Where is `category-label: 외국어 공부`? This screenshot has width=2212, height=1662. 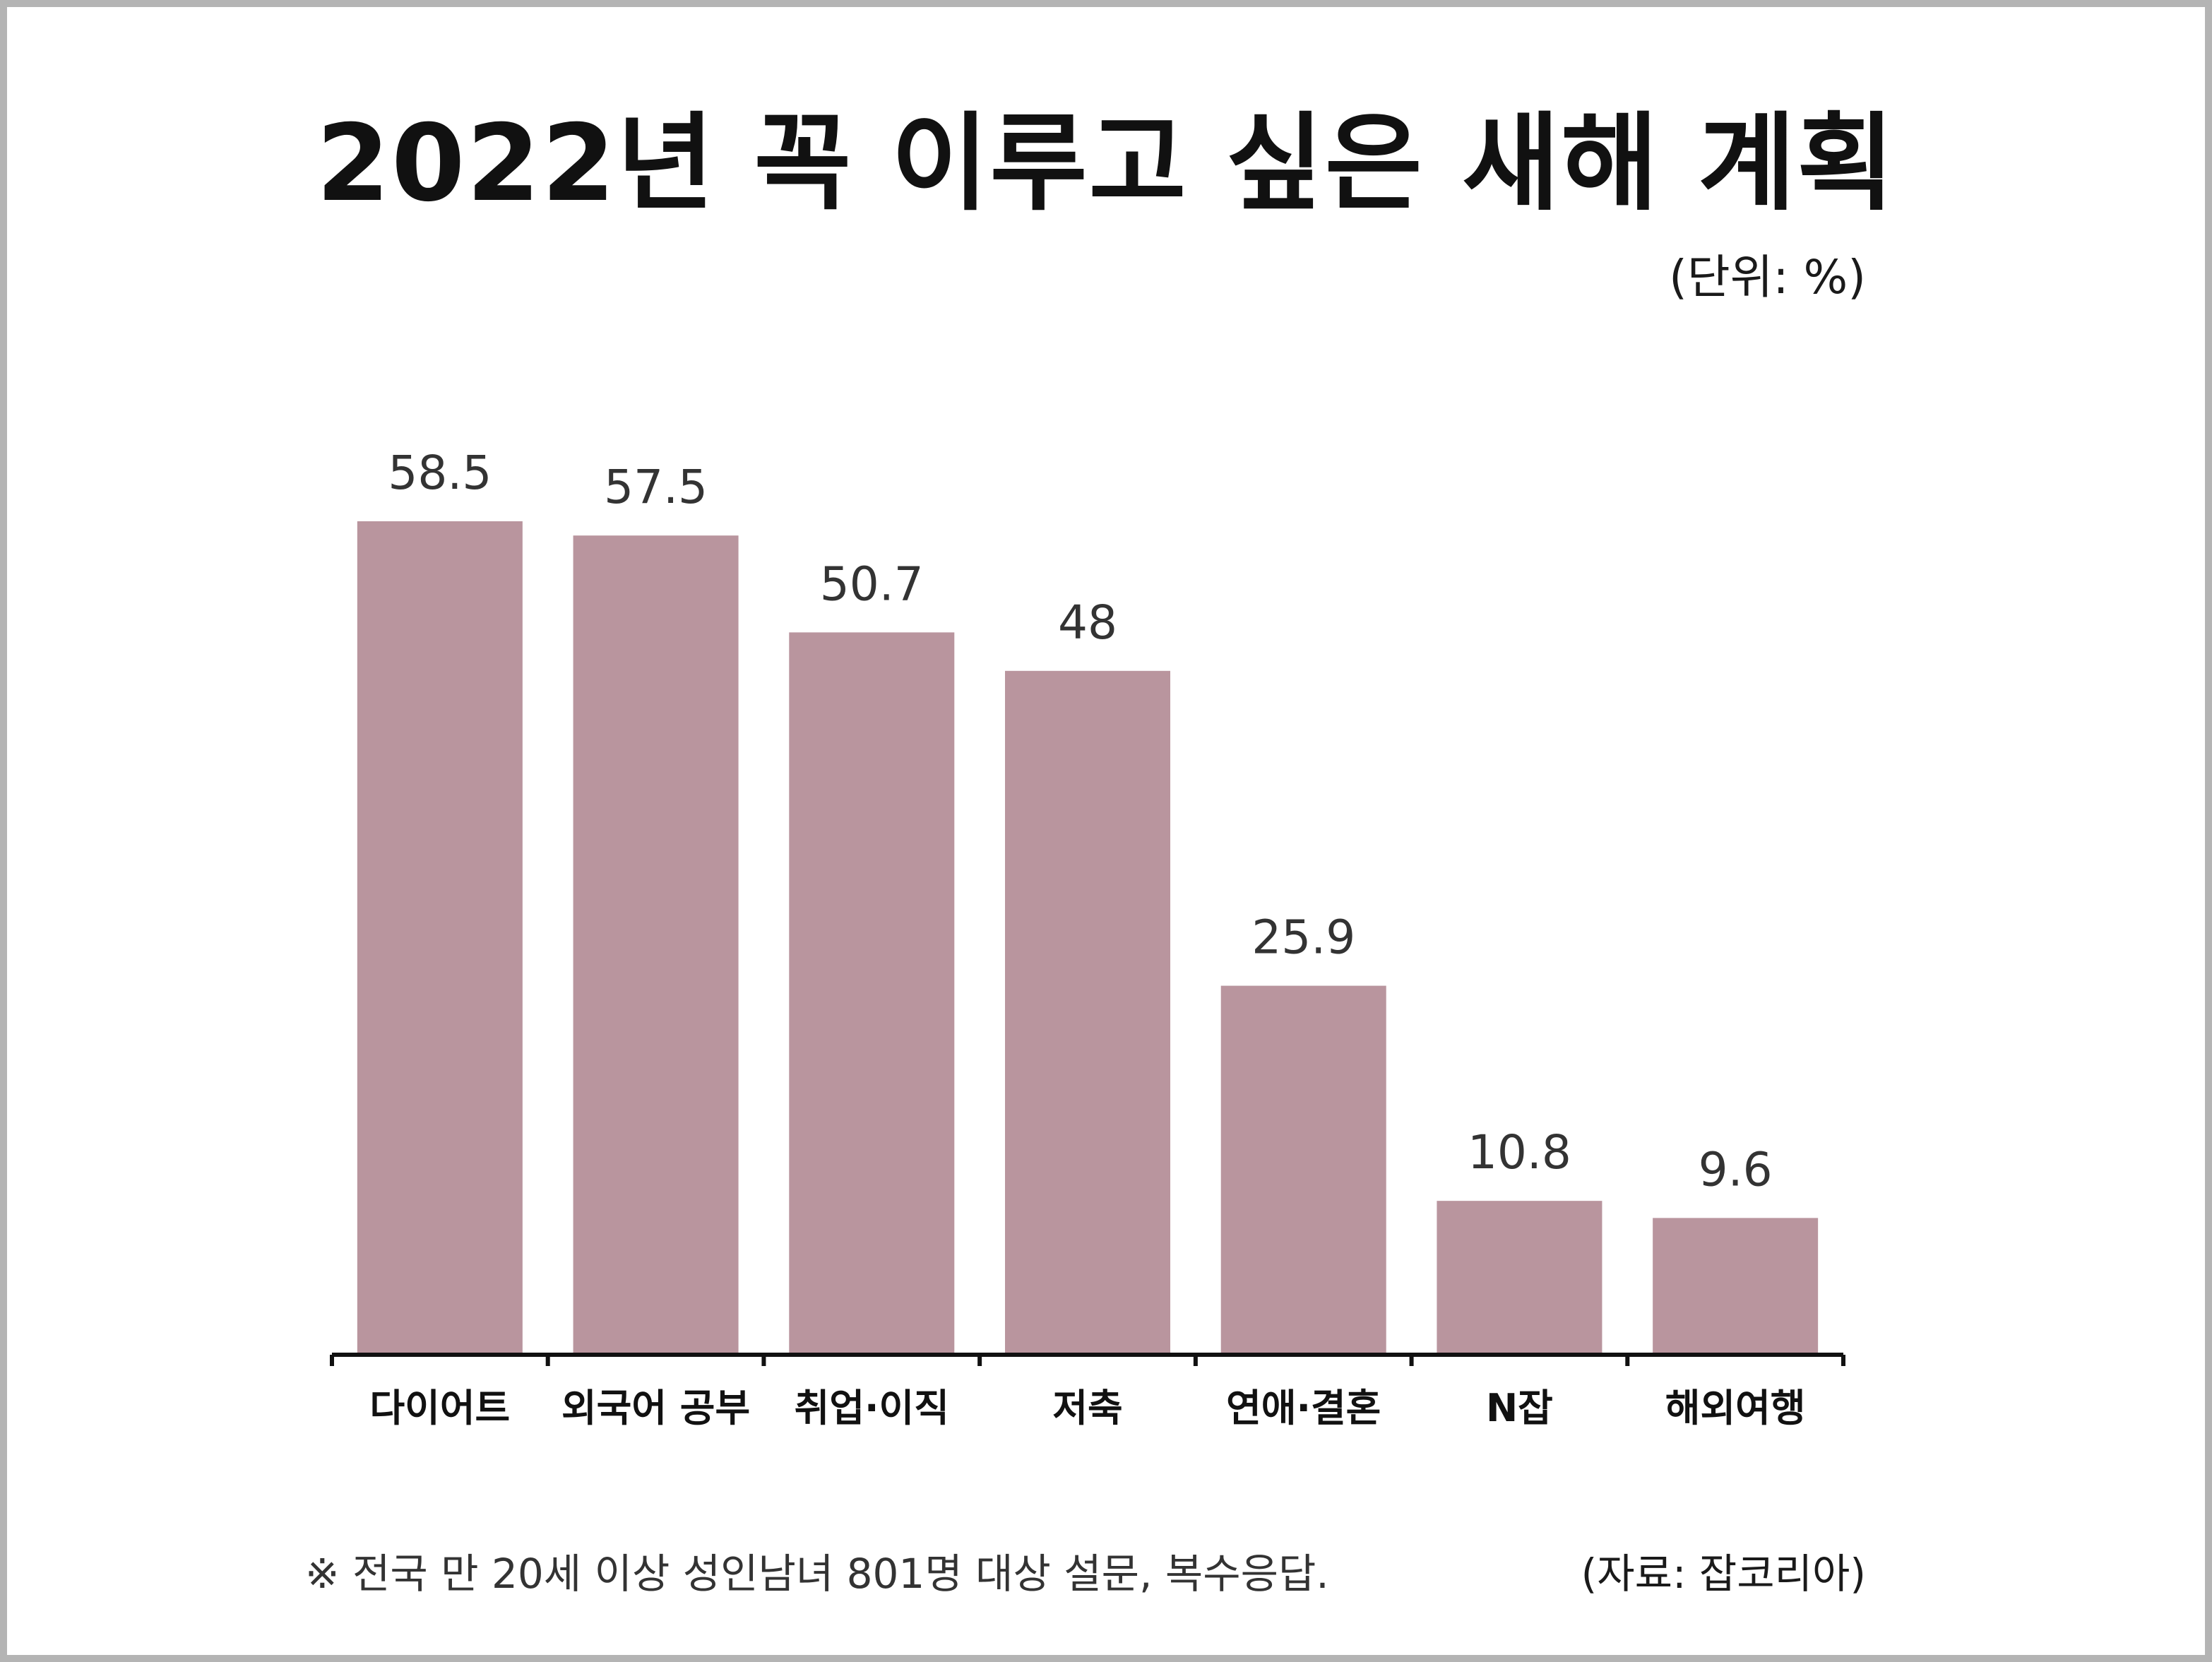
category-label: 외국어 공부 is located at coordinates (655, 1408).